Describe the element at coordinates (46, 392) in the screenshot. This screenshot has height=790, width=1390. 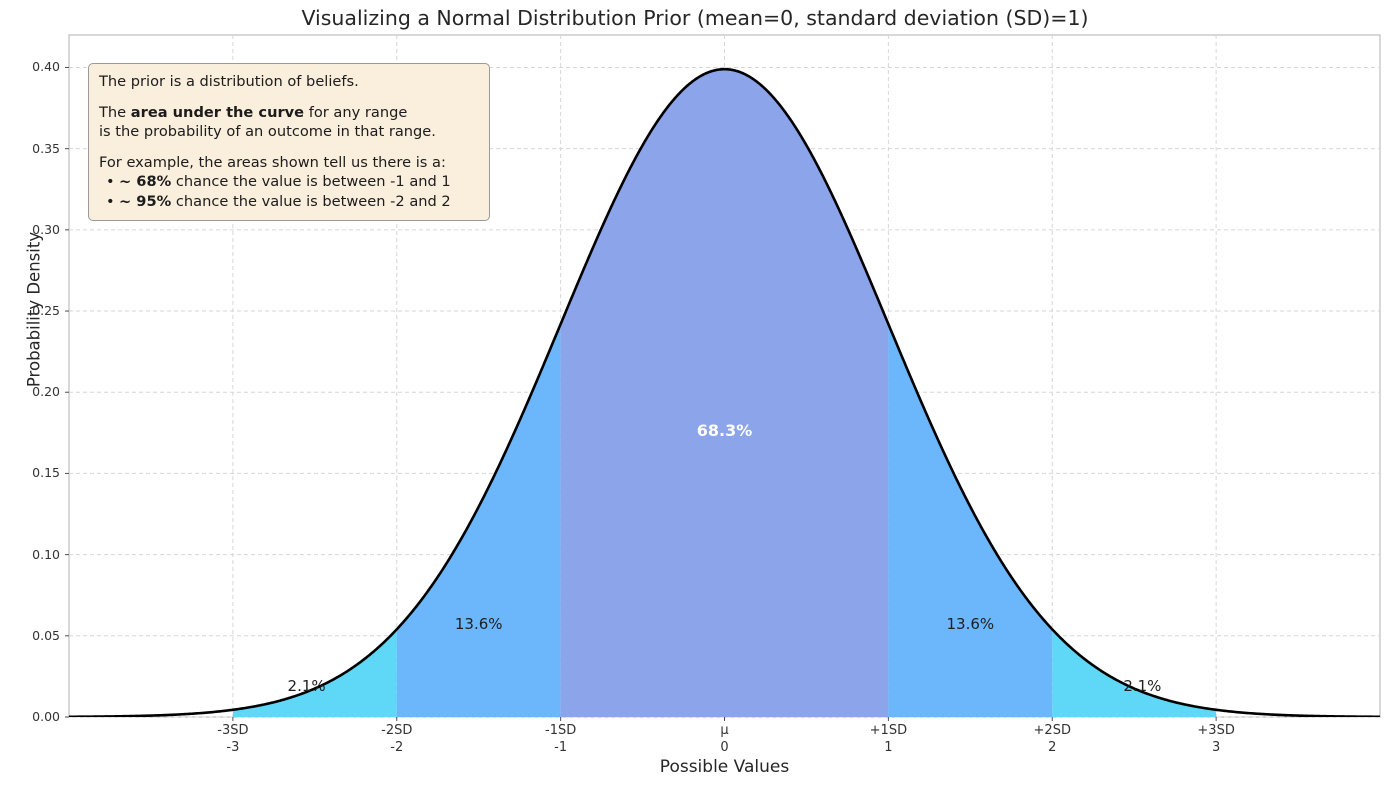
I see `y-tick-label: 0.20` at that location.